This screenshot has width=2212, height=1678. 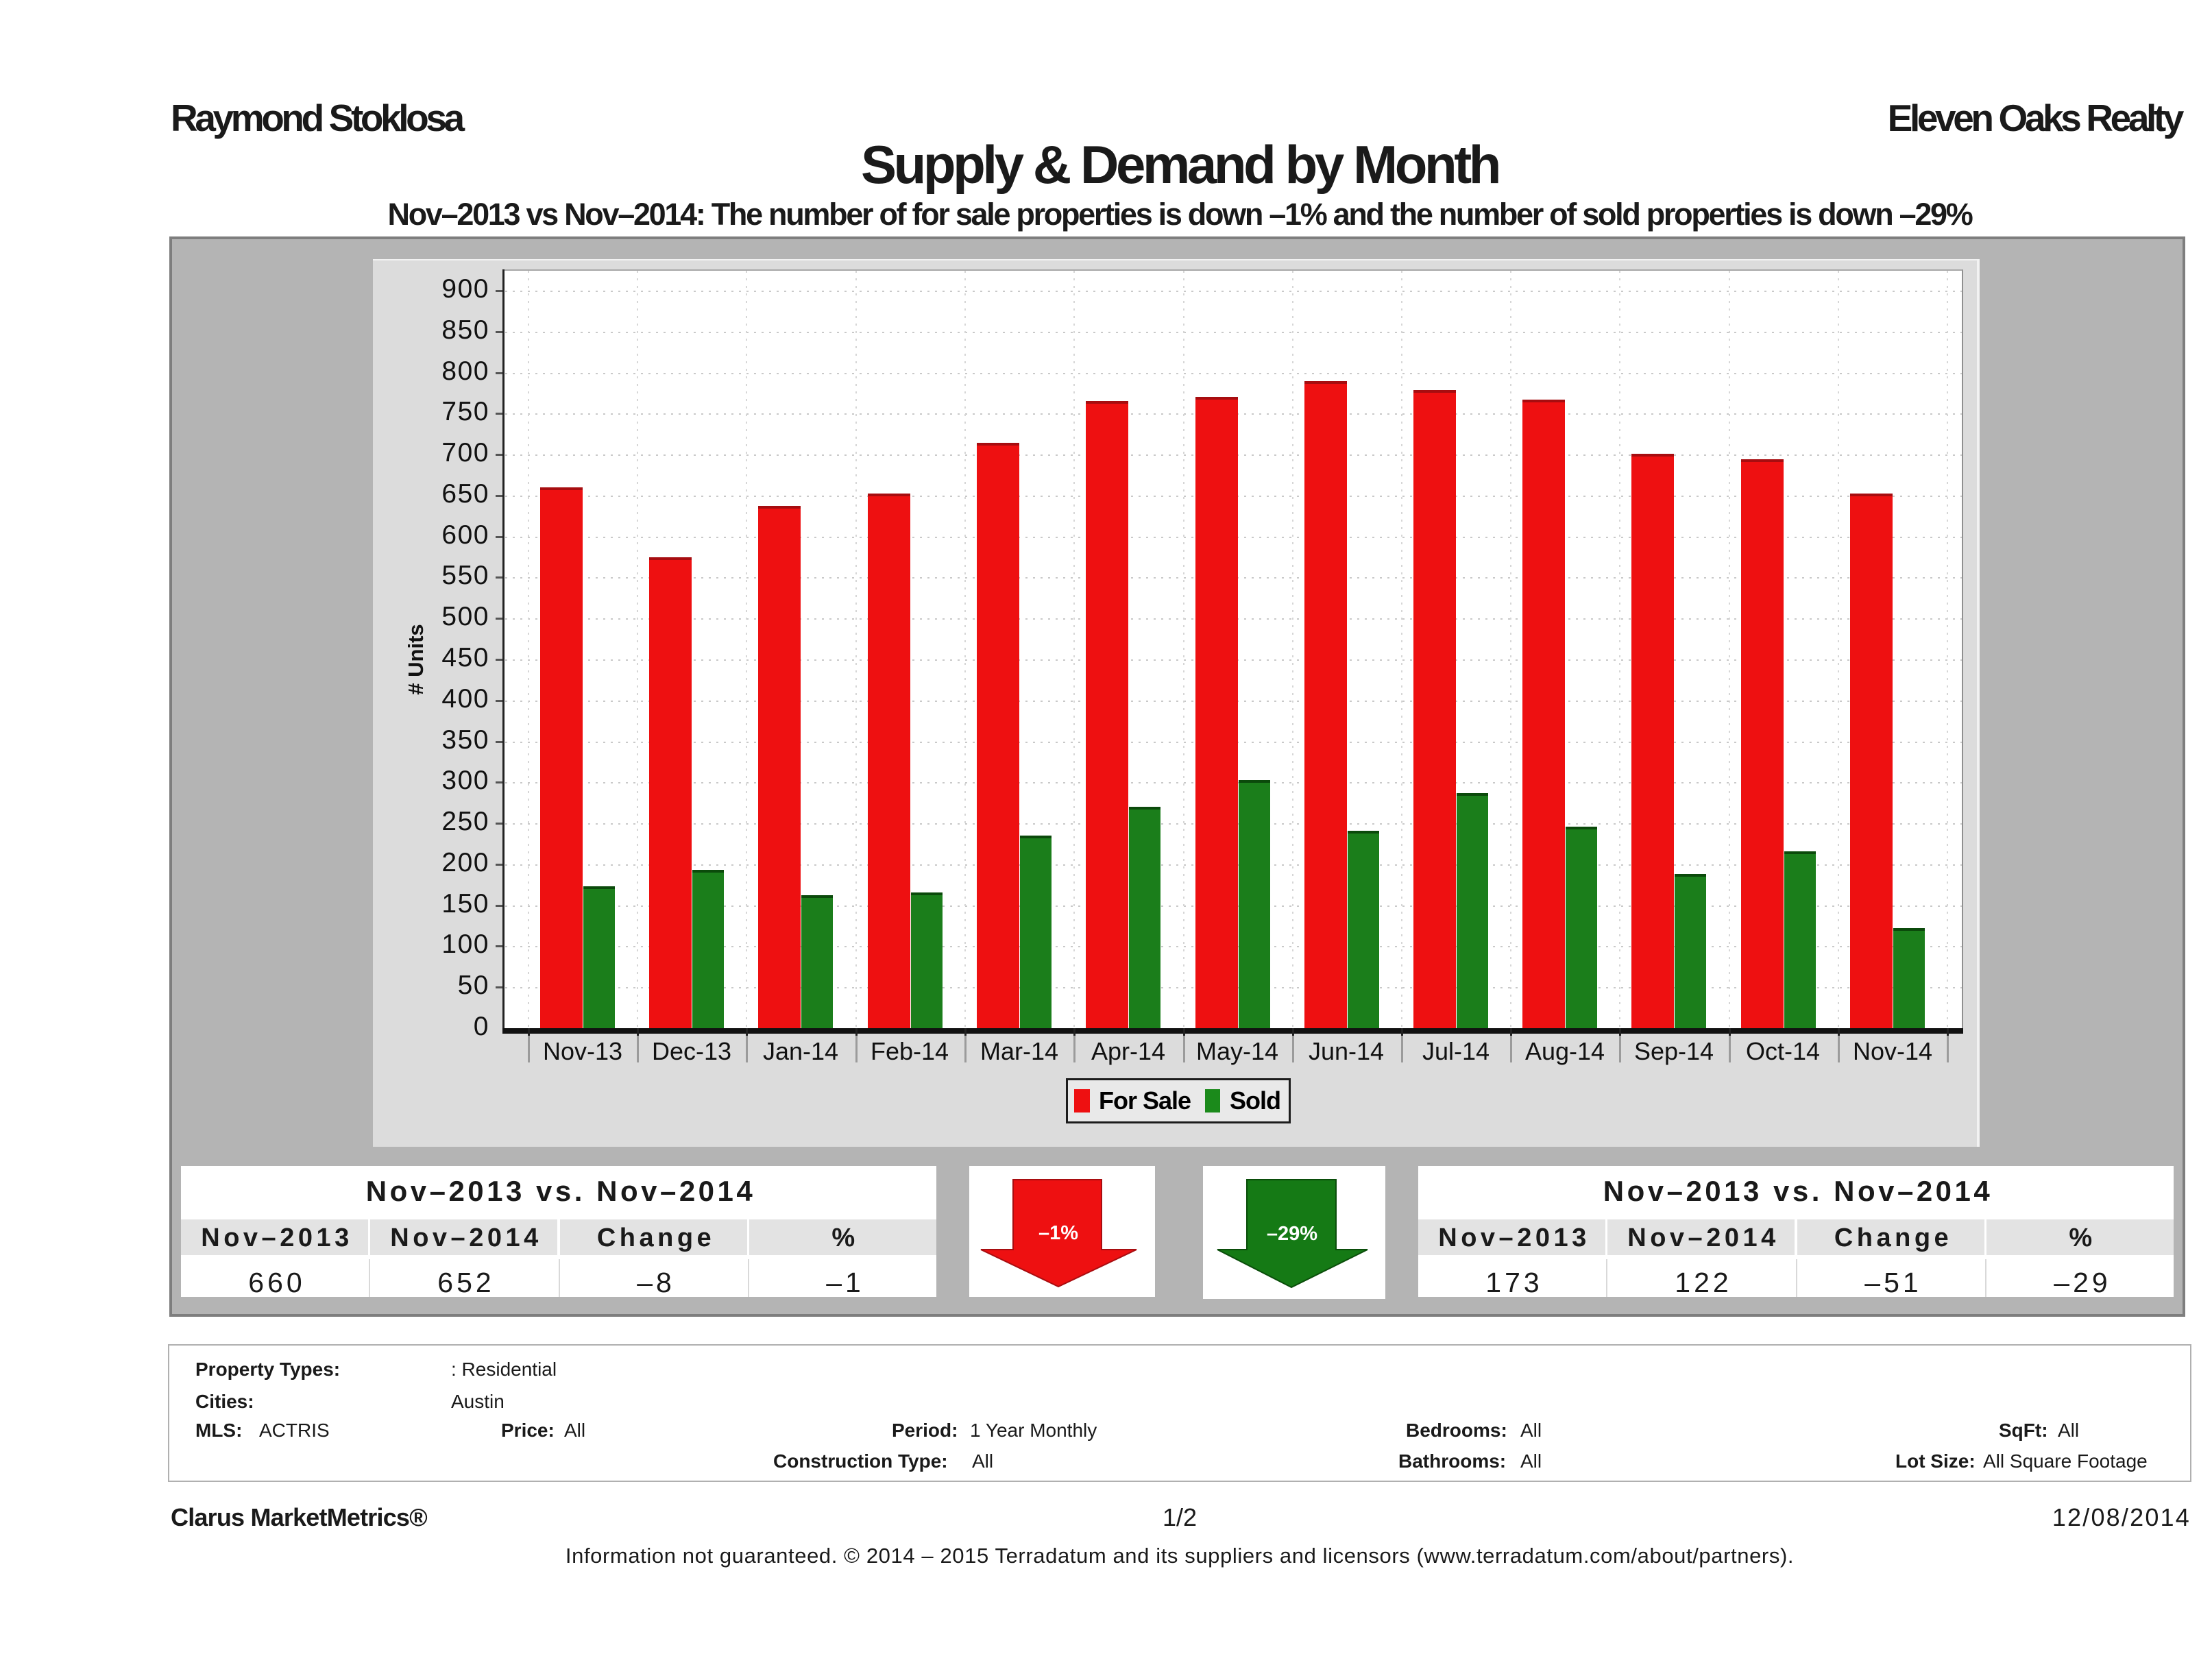 I want to click on svg-text: –1%, so click(x=1058, y=1233).